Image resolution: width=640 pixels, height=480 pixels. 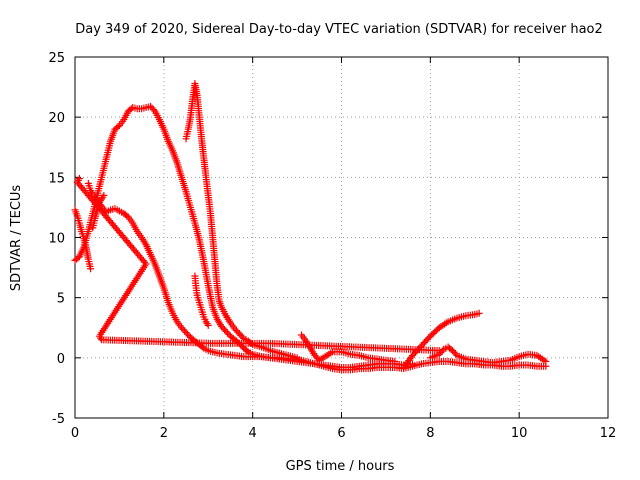 I want to click on y-tick-label: 20, so click(x=56, y=118).